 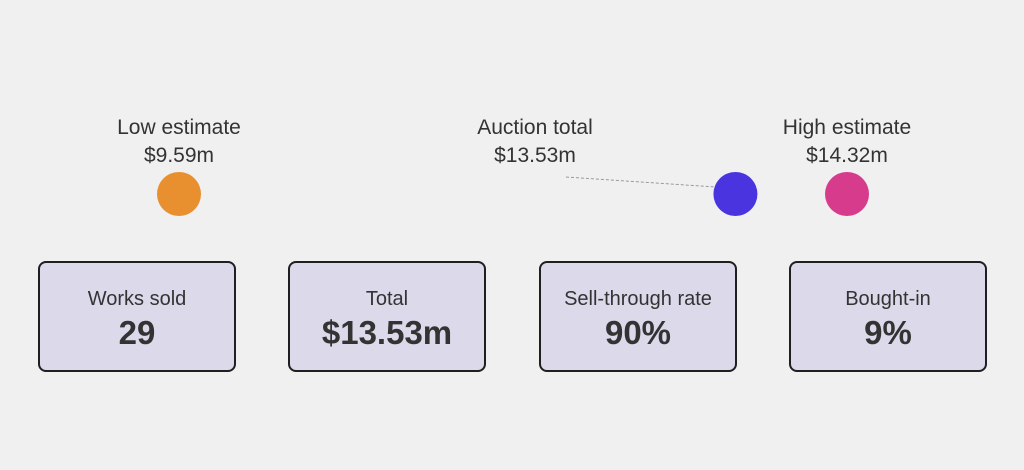 I want to click on stat-value: $13.53m, so click(x=387, y=332).